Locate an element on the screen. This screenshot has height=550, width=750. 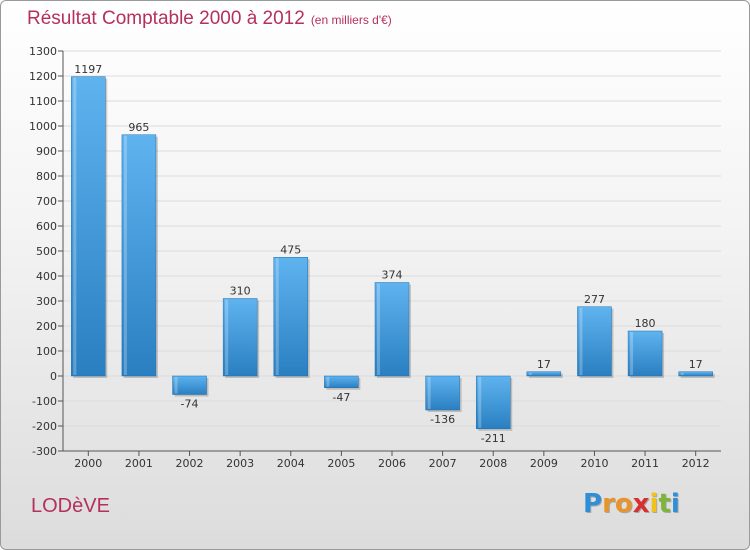
y-tick-label: 1100 is located at coordinates (43, 101).